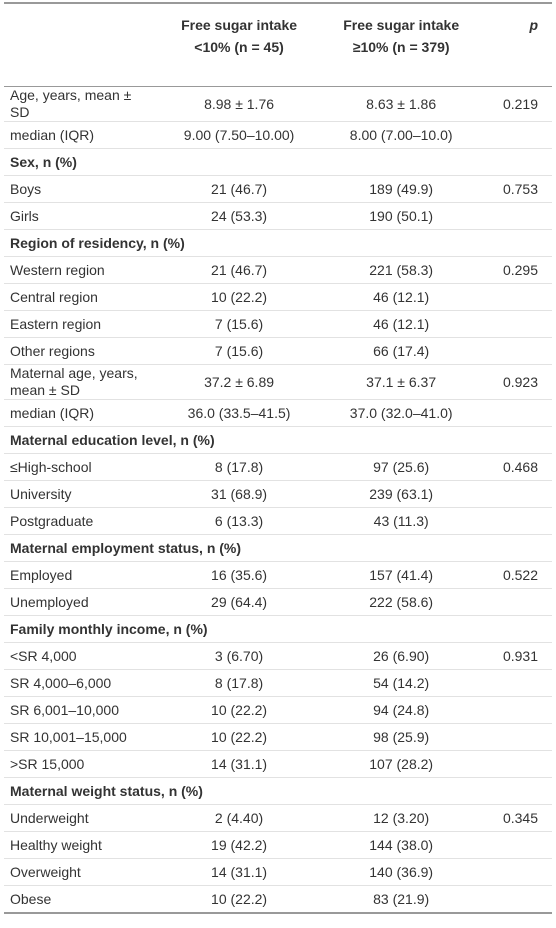 This screenshot has height=928, width=556. What do you see at coordinates (401, 656) in the screenshot?
I see `cell: 26 (6.90)` at bounding box center [401, 656].